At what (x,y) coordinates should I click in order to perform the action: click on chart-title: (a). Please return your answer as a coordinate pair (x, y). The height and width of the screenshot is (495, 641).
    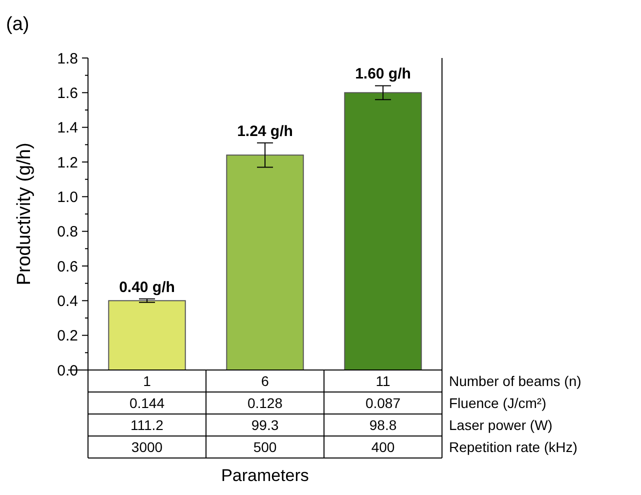
    Looking at the image, I should click on (18, 24).